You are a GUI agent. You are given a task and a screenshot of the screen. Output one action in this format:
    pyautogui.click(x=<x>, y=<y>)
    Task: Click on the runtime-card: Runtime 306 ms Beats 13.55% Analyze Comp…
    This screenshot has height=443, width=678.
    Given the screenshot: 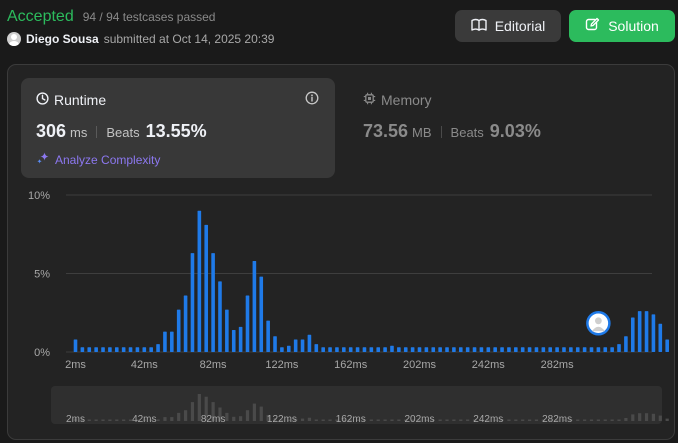 What is the action you would take?
    pyautogui.click(x=178, y=128)
    